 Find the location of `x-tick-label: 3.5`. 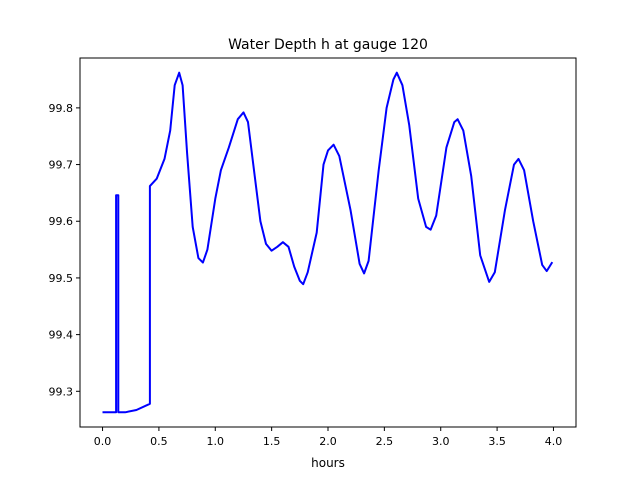

x-tick-label: 3.5 is located at coordinates (497, 441).